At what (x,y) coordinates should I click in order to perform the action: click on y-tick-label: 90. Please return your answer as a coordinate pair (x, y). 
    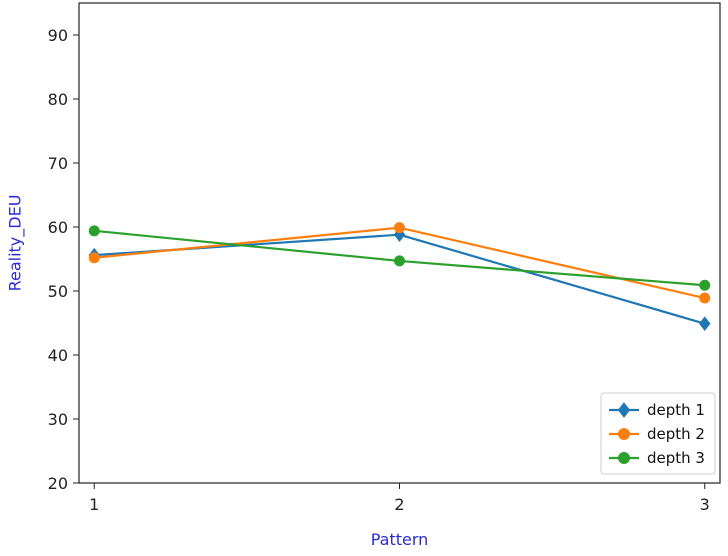
    Looking at the image, I should click on (58, 35).